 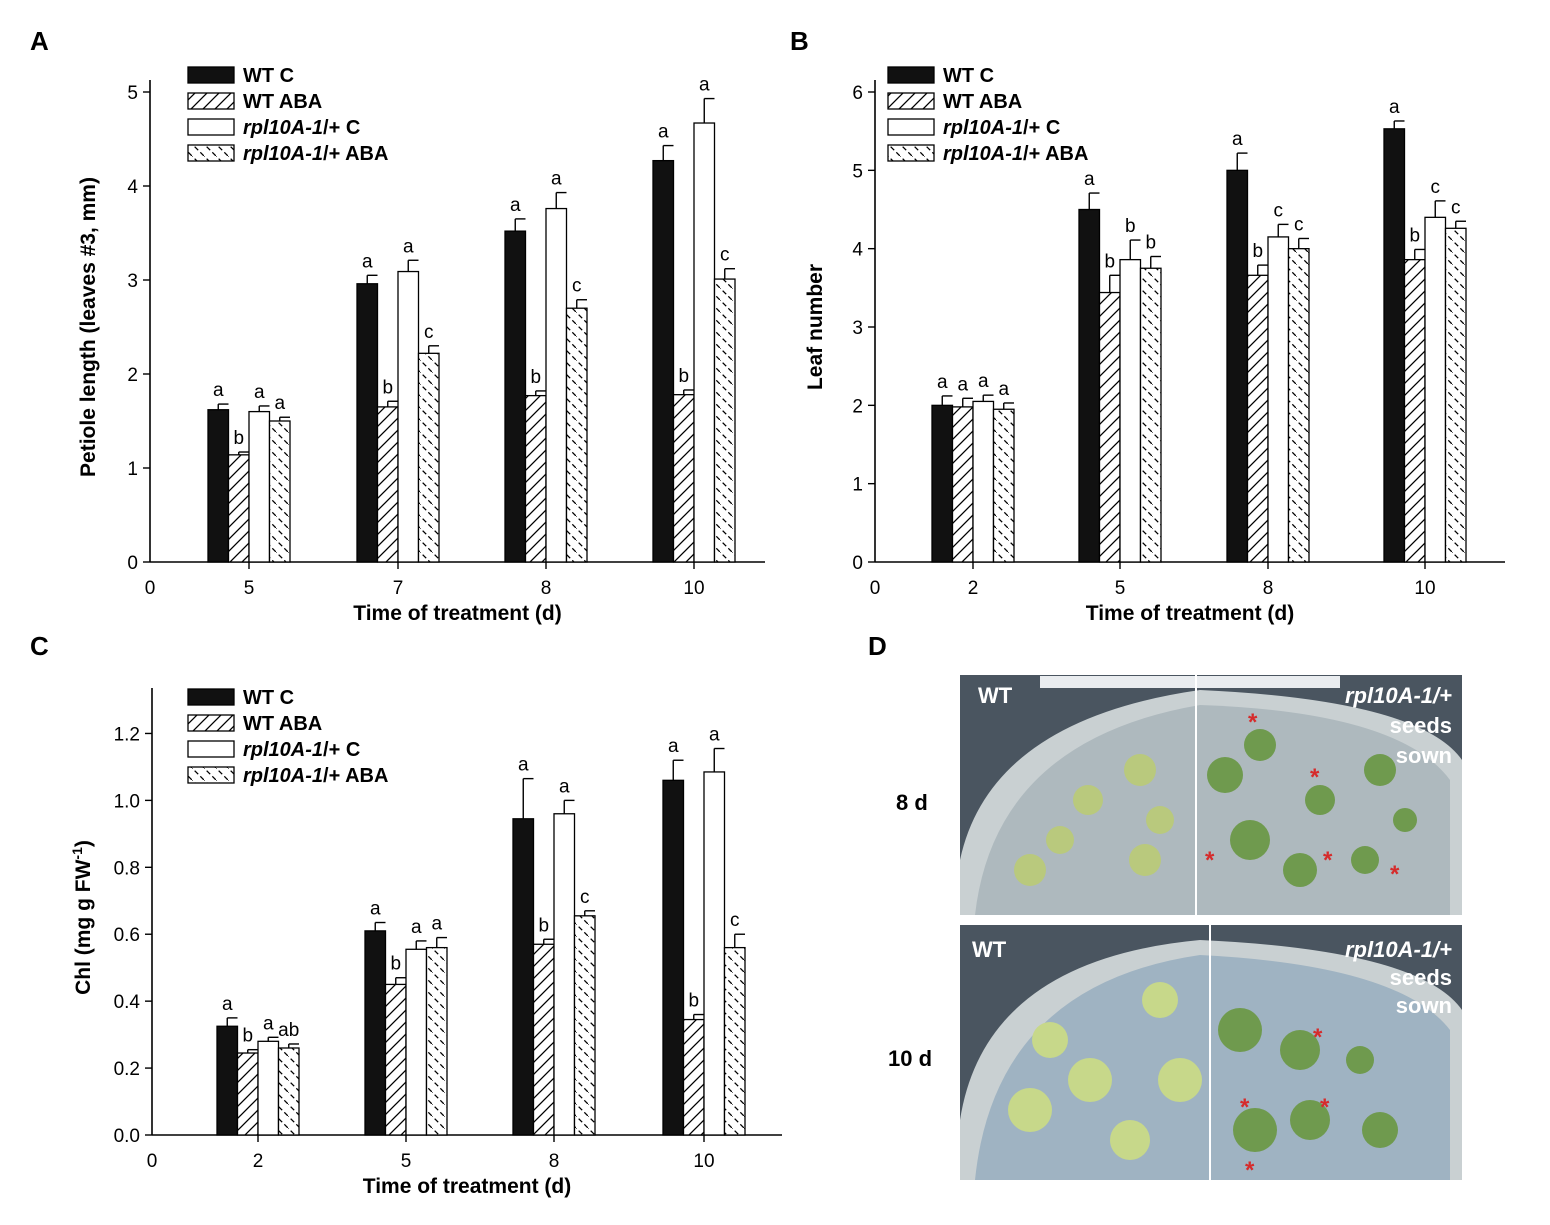 I want to click on y-tick-label: 0.6, so click(x=127, y=935).